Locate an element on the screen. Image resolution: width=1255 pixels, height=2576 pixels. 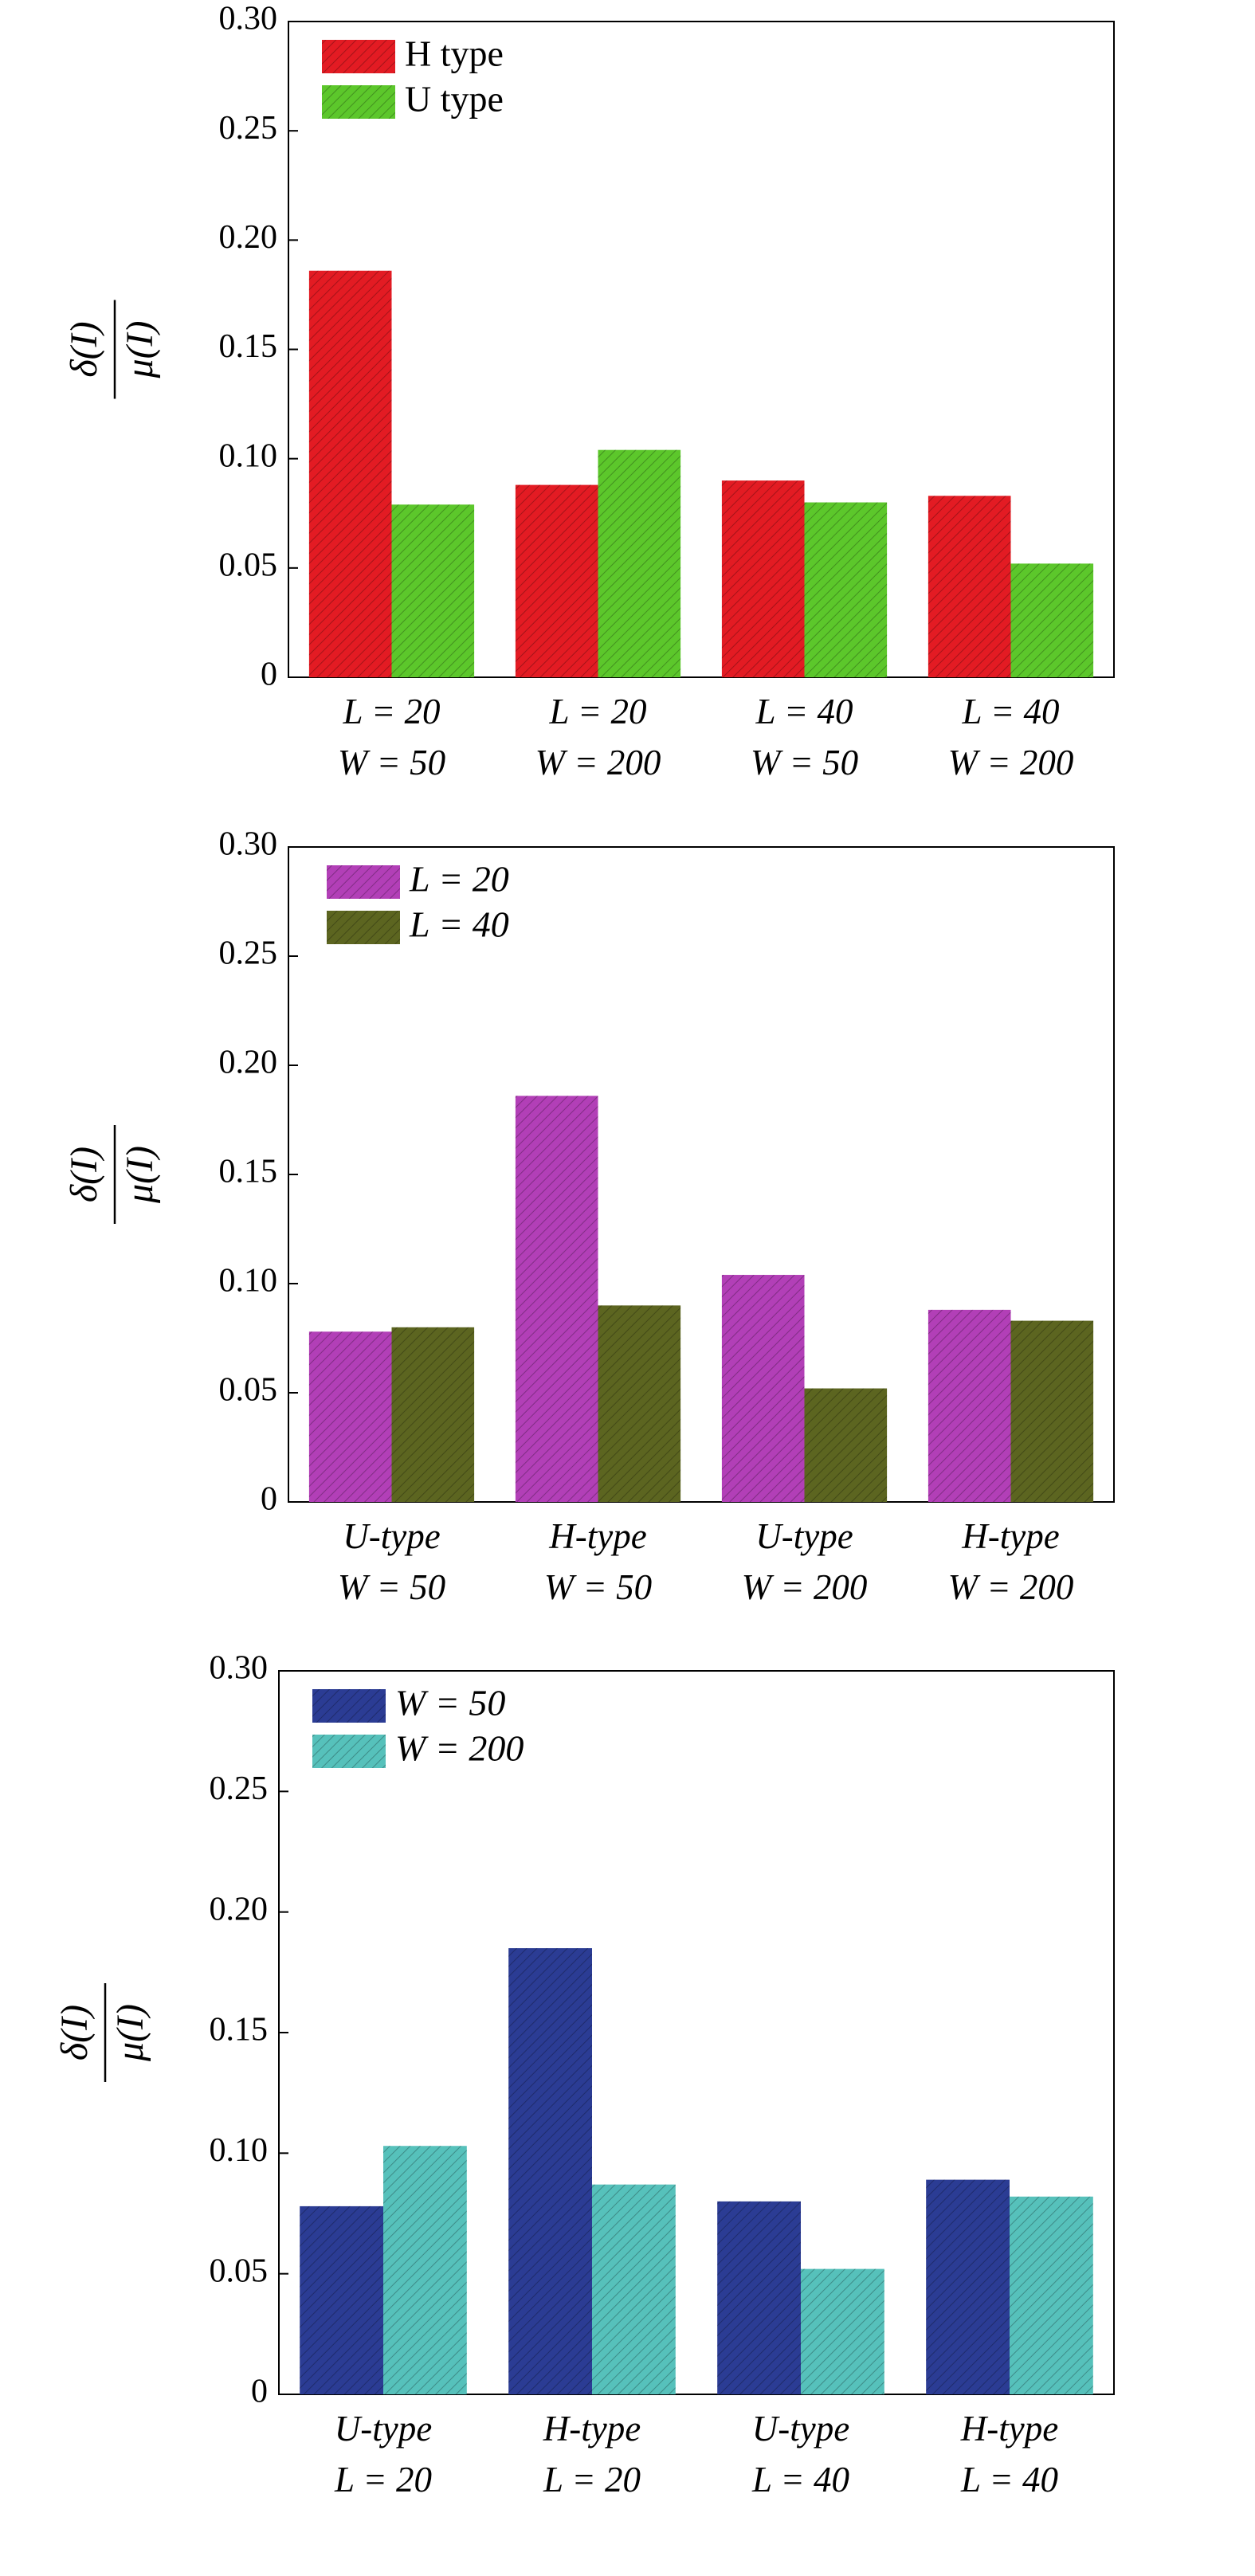
legend-label: L = 20 is located at coordinates (459, 880).